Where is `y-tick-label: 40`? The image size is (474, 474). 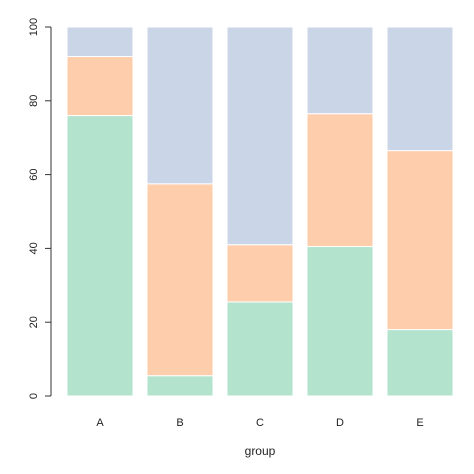
y-tick-label: 40 is located at coordinates (34, 248).